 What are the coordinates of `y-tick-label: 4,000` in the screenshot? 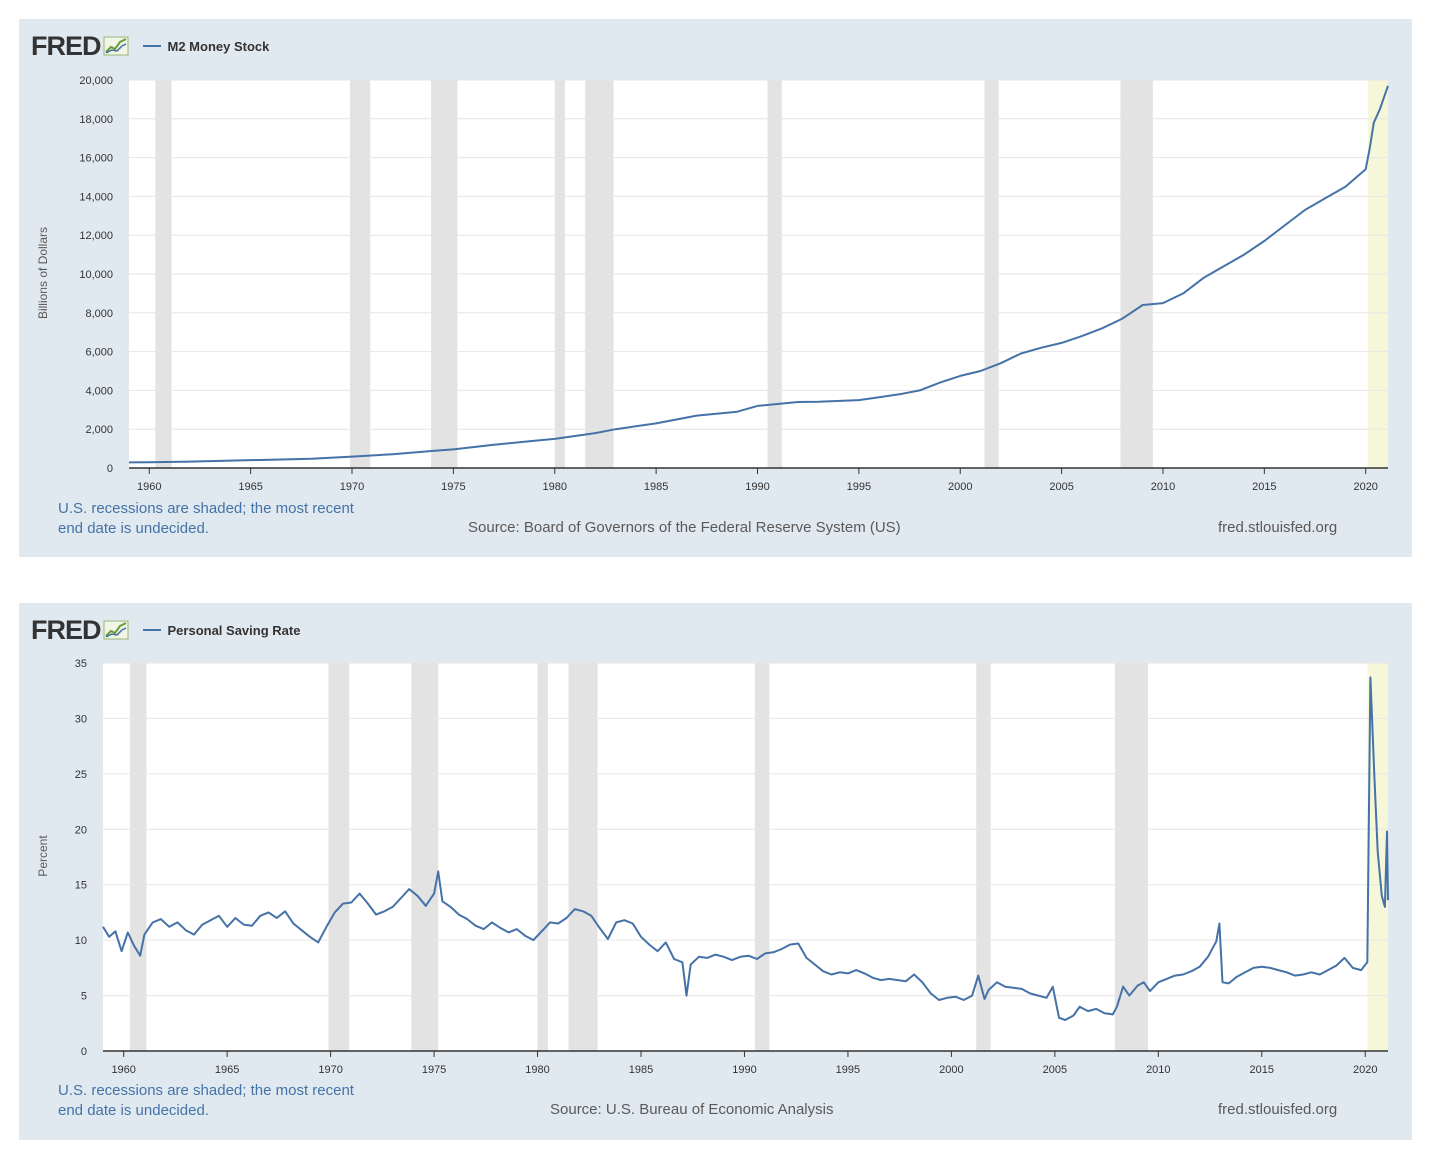 It's located at (99, 391).